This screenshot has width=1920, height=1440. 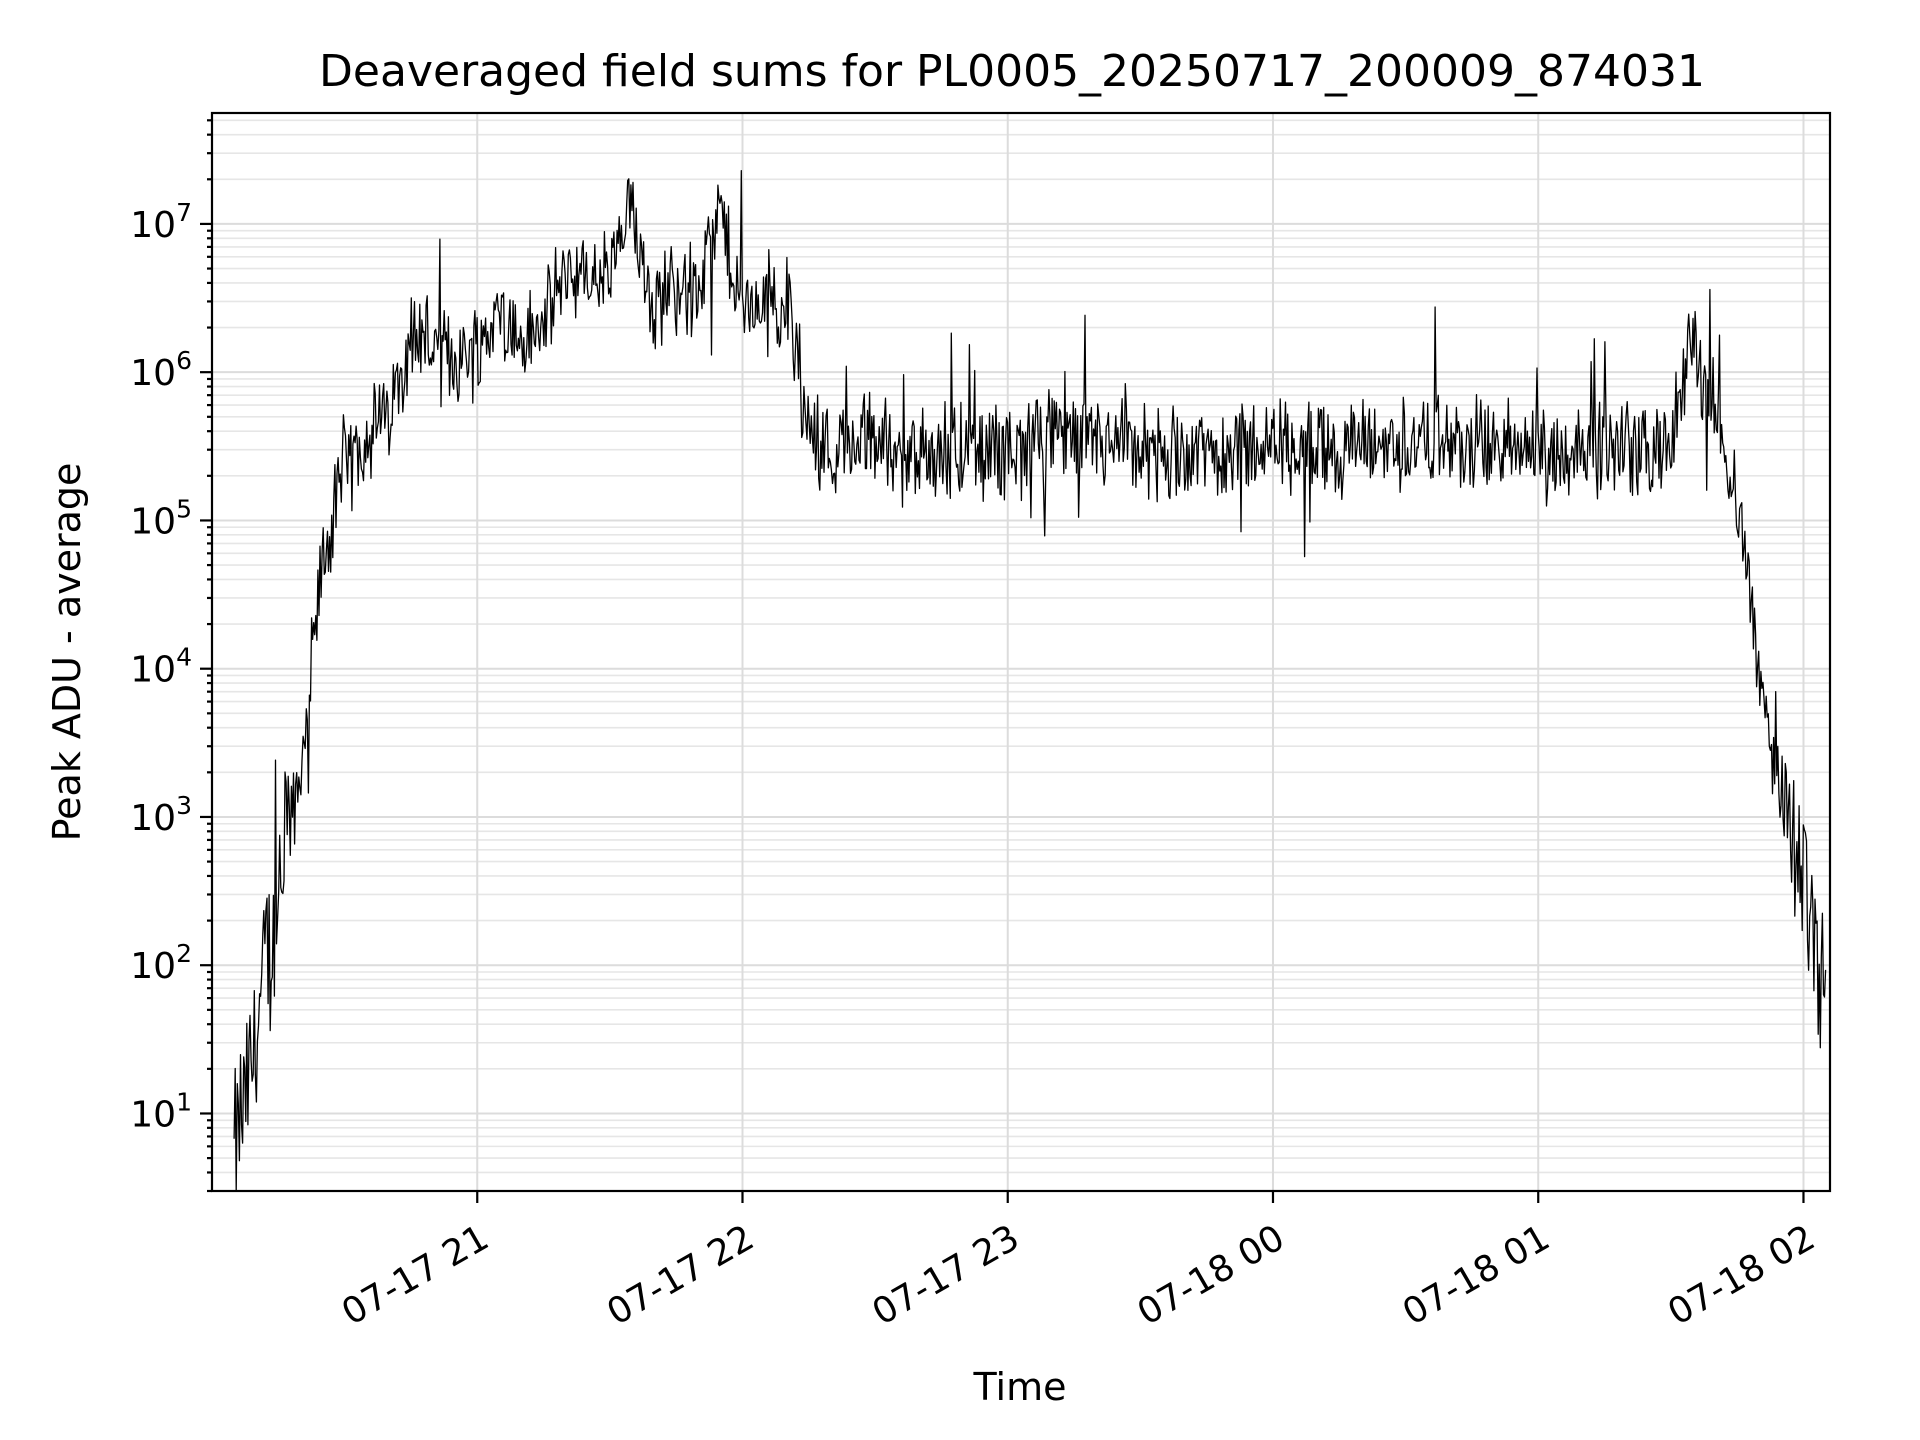 I want to click on y-tick-exponent: 3, so click(x=184, y=805).